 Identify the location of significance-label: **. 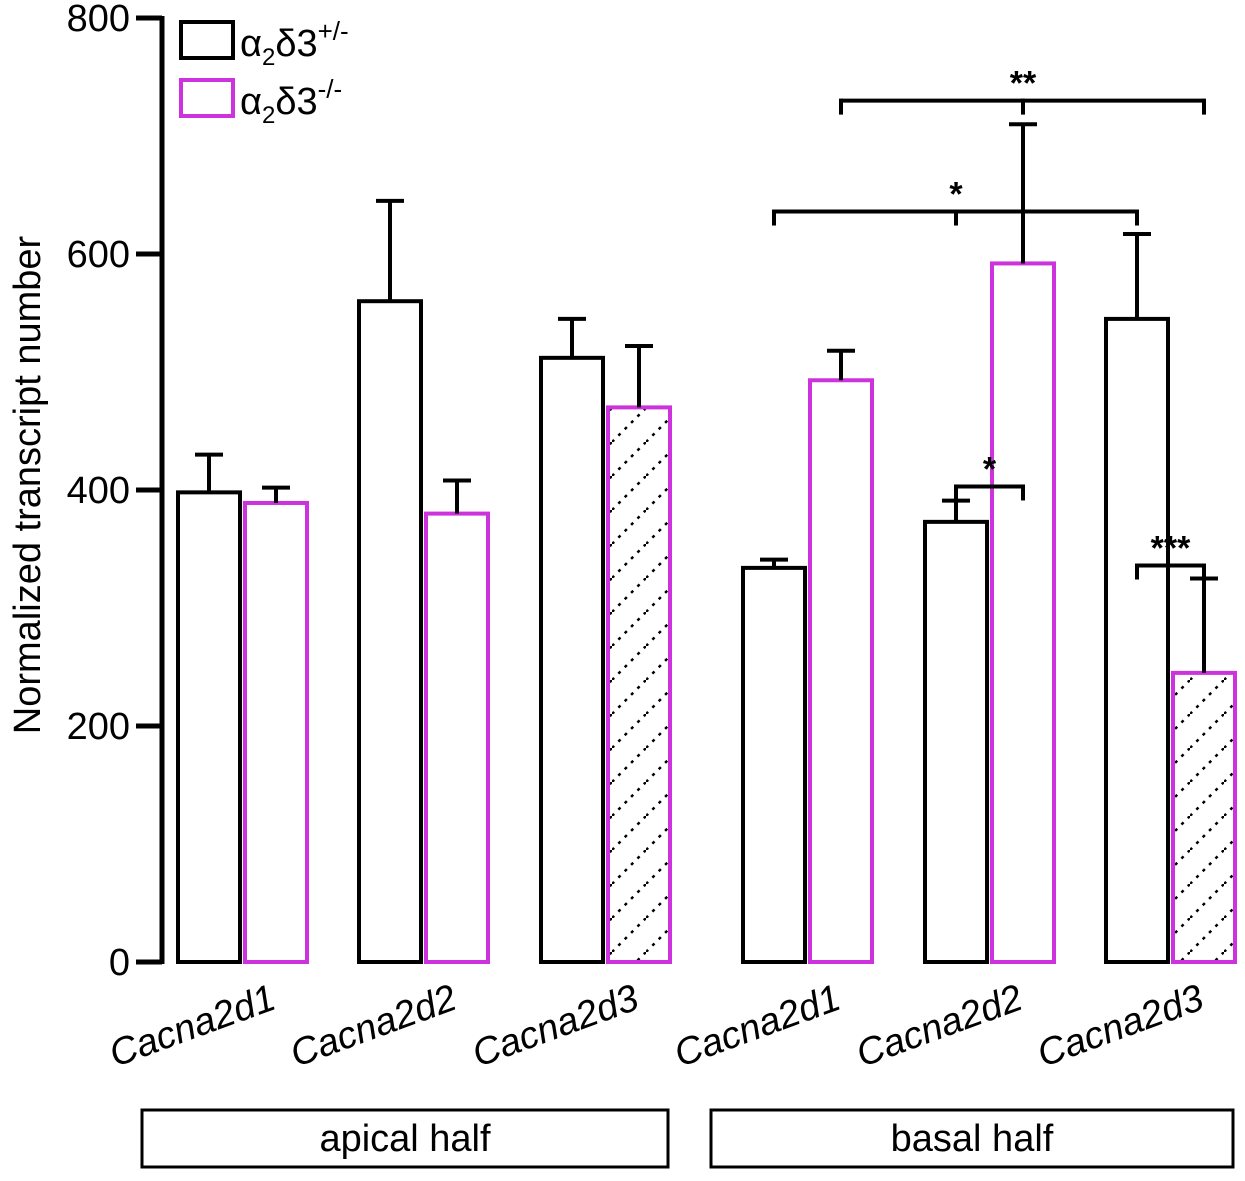
(1023, 84).